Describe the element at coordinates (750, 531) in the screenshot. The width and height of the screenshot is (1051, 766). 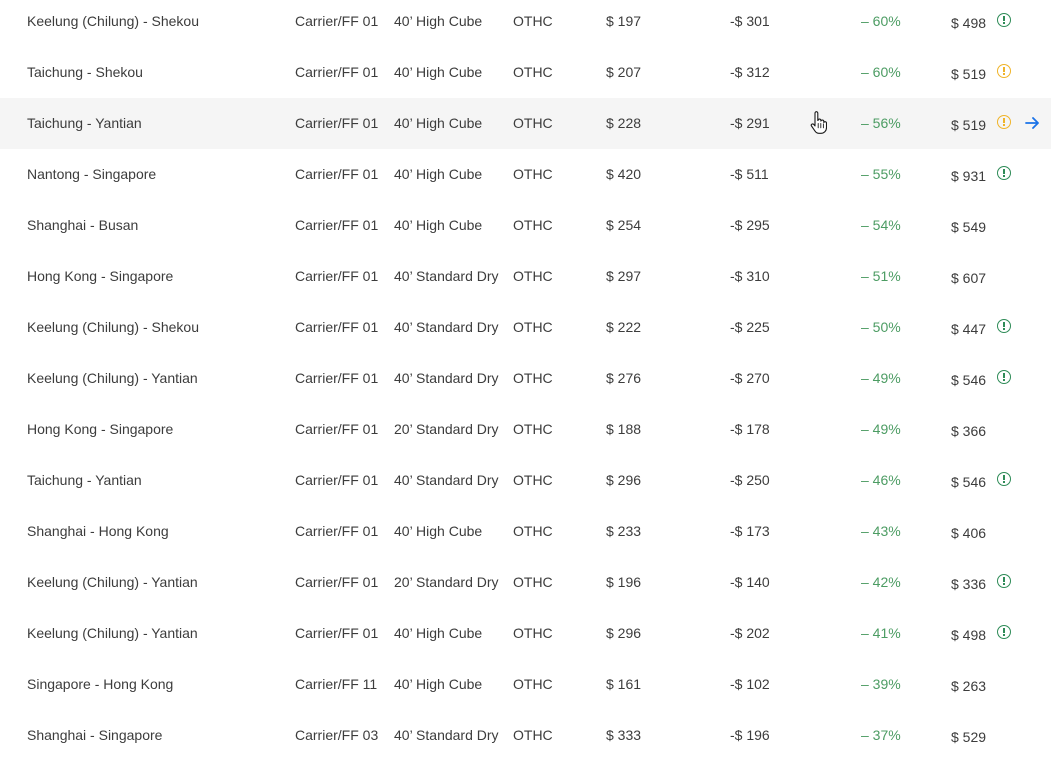
I see `difference-cell: -$ 173` at that location.